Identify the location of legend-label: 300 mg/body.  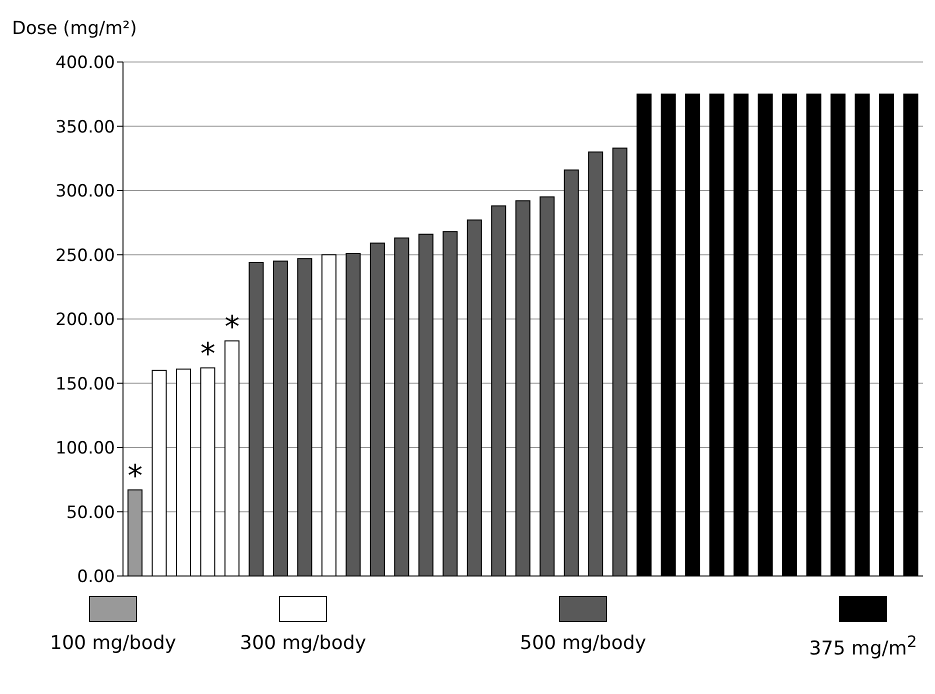
(303, 643).